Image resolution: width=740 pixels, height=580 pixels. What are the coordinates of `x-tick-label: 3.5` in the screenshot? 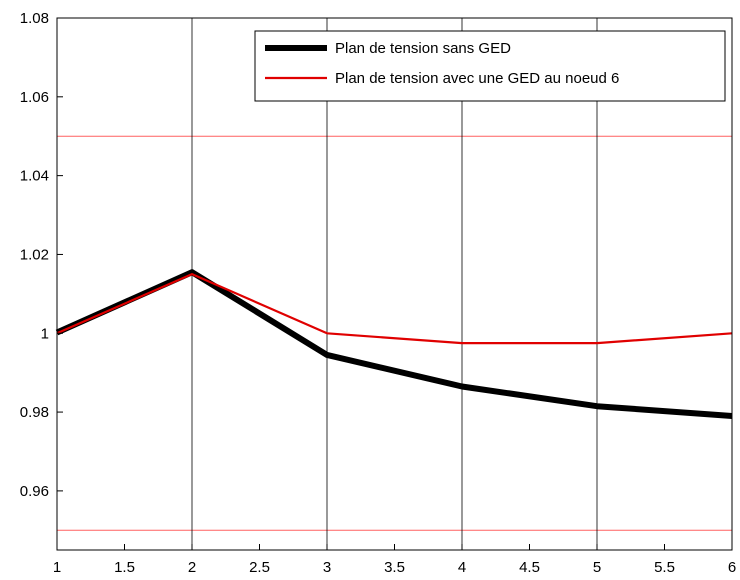 It's located at (394, 567).